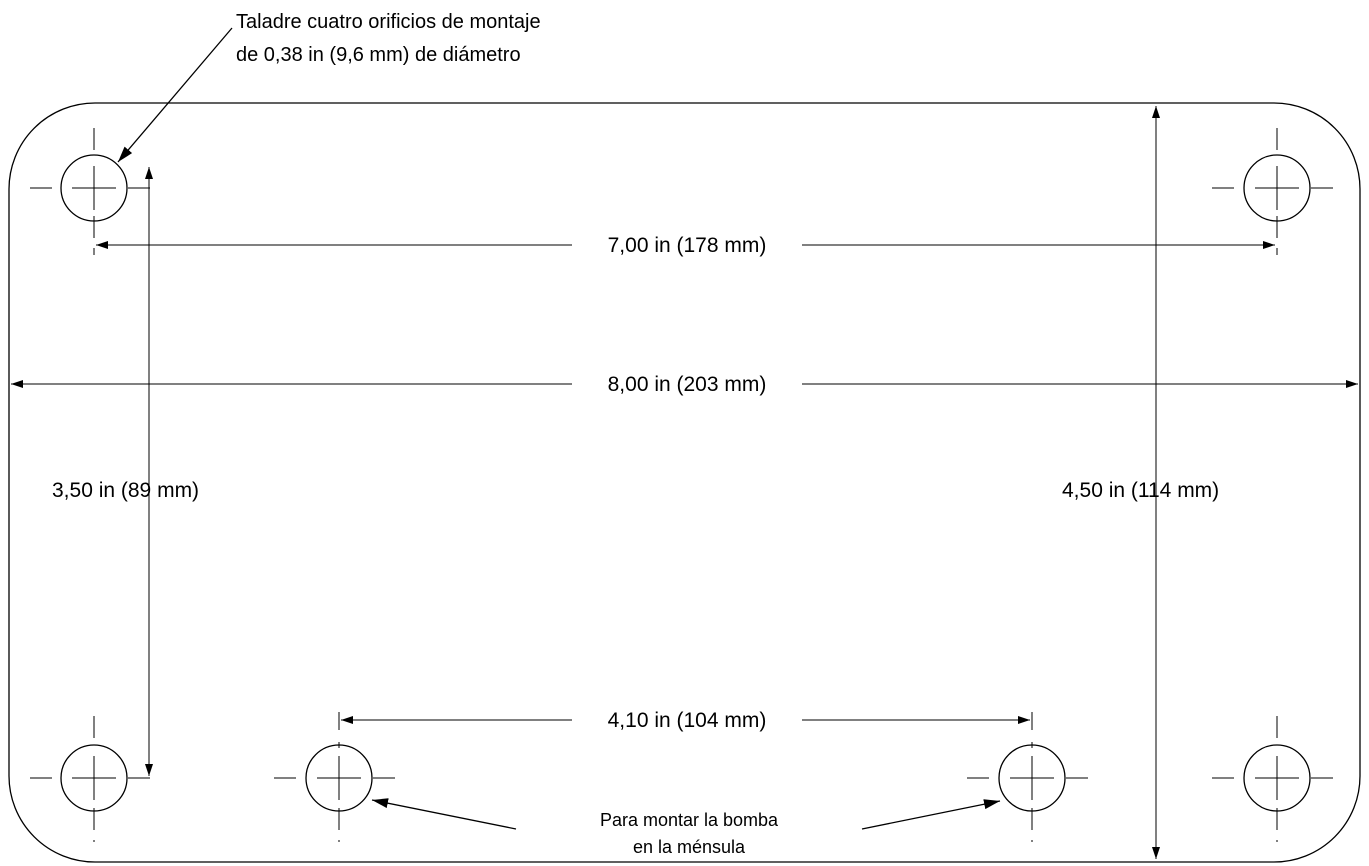 This screenshot has height=866, width=1369. Describe the element at coordinates (1277, 191) in the screenshot. I see `mounting-hole-top-right` at that location.